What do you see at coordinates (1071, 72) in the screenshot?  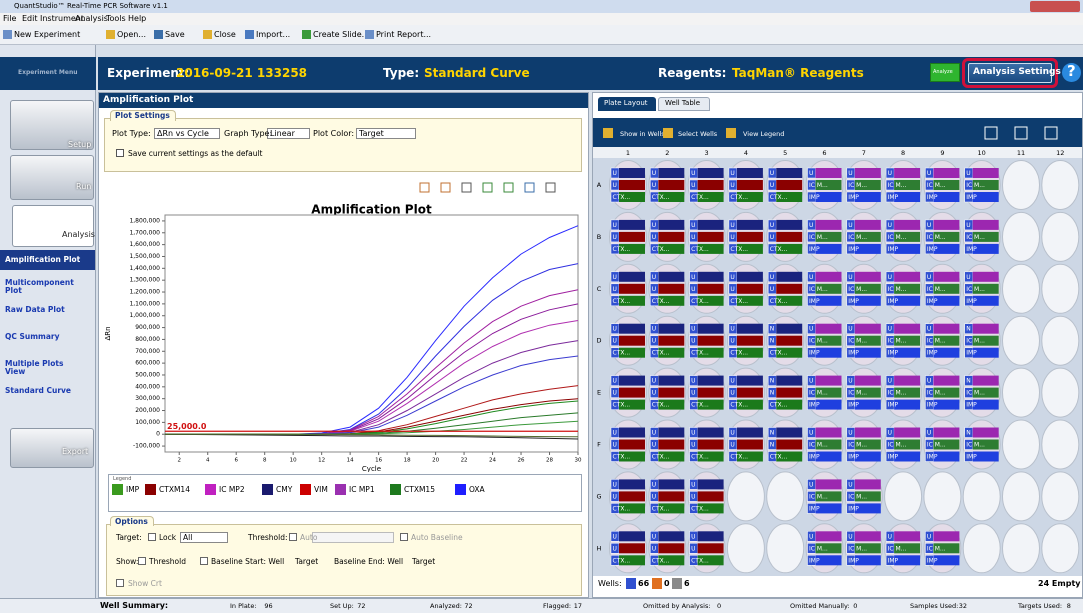 I see `help-button` at bounding box center [1071, 72].